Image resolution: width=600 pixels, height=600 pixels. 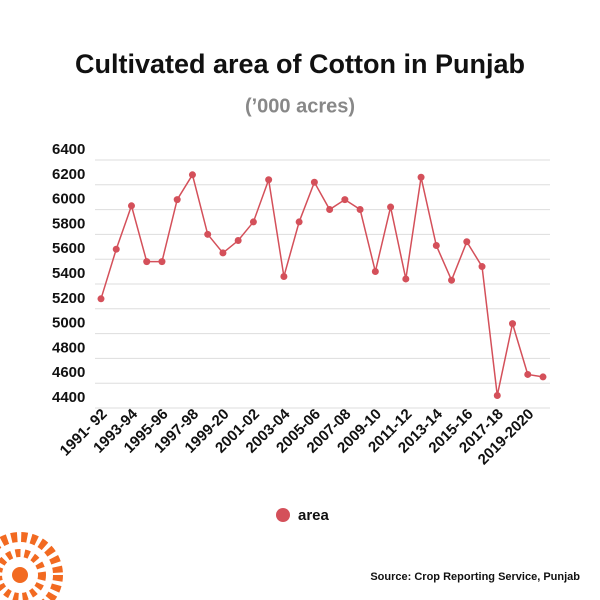 What do you see at coordinates (475, 577) in the screenshot?
I see `source: Source: Crop Reporting Service, Punjab` at bounding box center [475, 577].